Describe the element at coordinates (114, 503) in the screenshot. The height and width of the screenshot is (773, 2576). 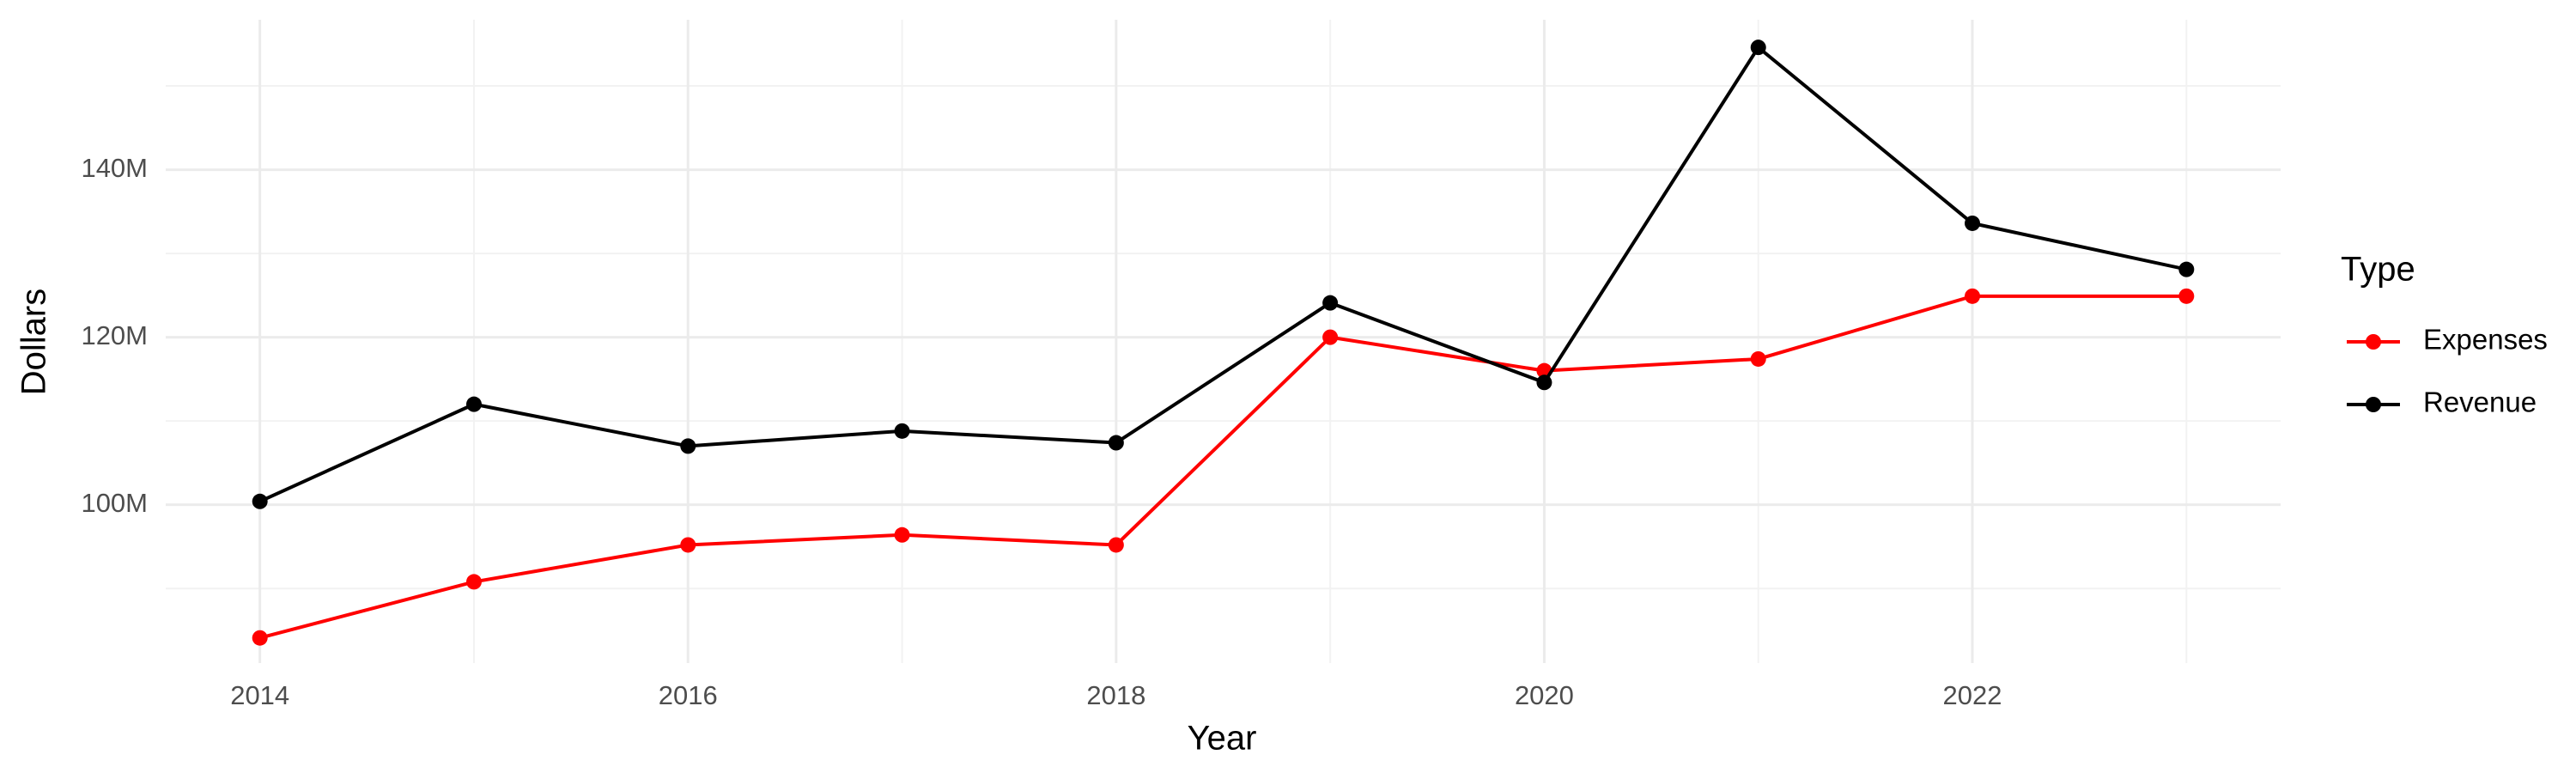
I see `y-tick-label: 100M` at that location.